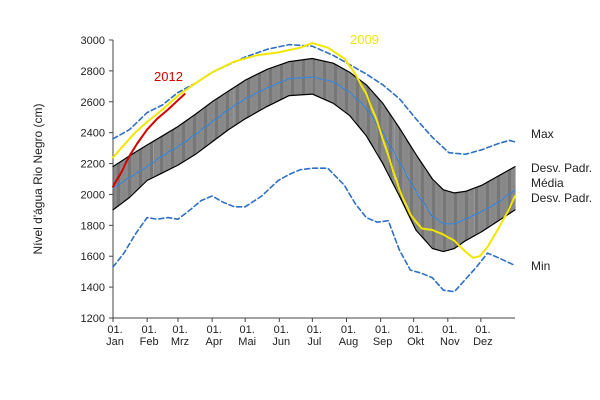  What do you see at coordinates (547, 183) in the screenshot?
I see `legend-label: Média` at bounding box center [547, 183].